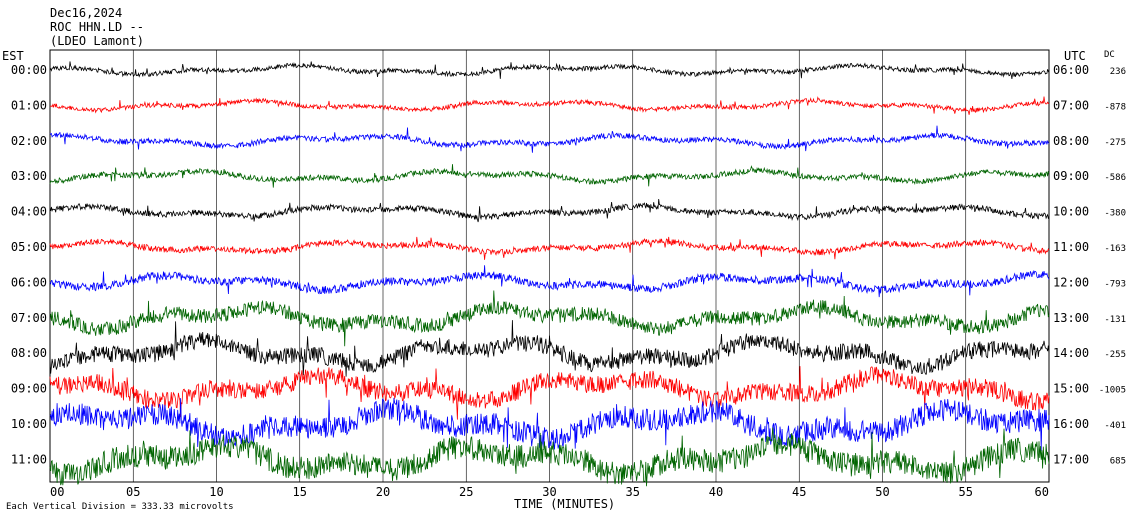 The image size is (1130, 519). Describe the element at coordinates (799, 492) in the screenshot. I see `x-tick-label: 45` at that location.